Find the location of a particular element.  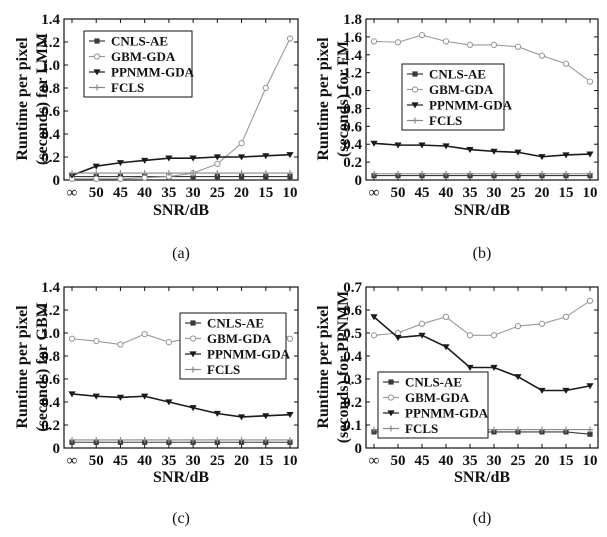

x-tick-label: 20 is located at coordinates (542, 193).